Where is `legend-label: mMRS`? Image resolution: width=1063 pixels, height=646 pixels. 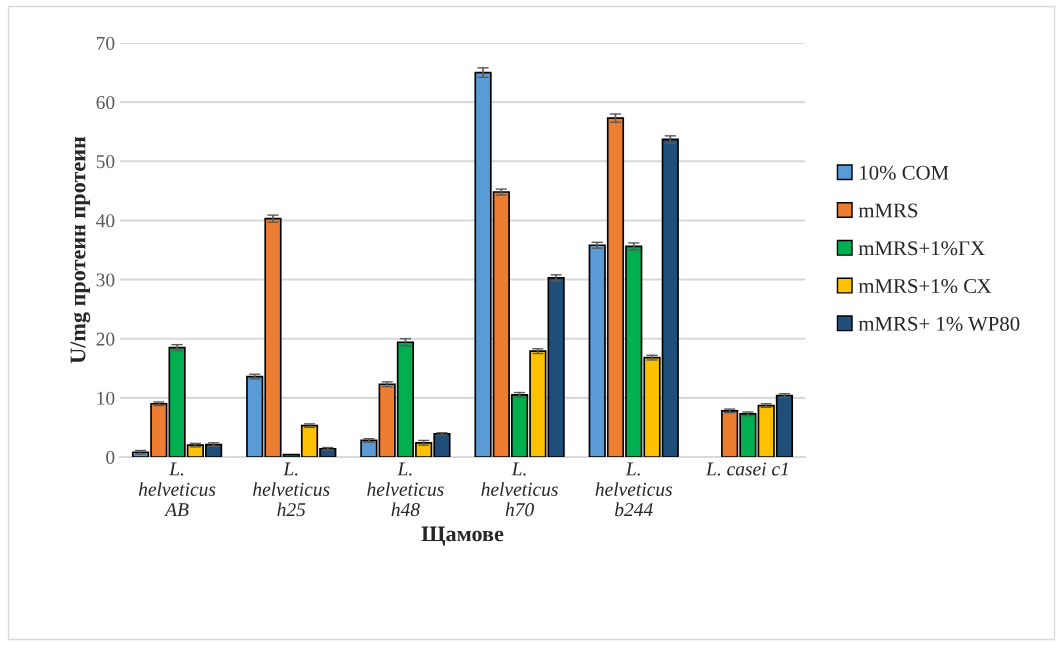
legend-label: mMRS is located at coordinates (888, 210).